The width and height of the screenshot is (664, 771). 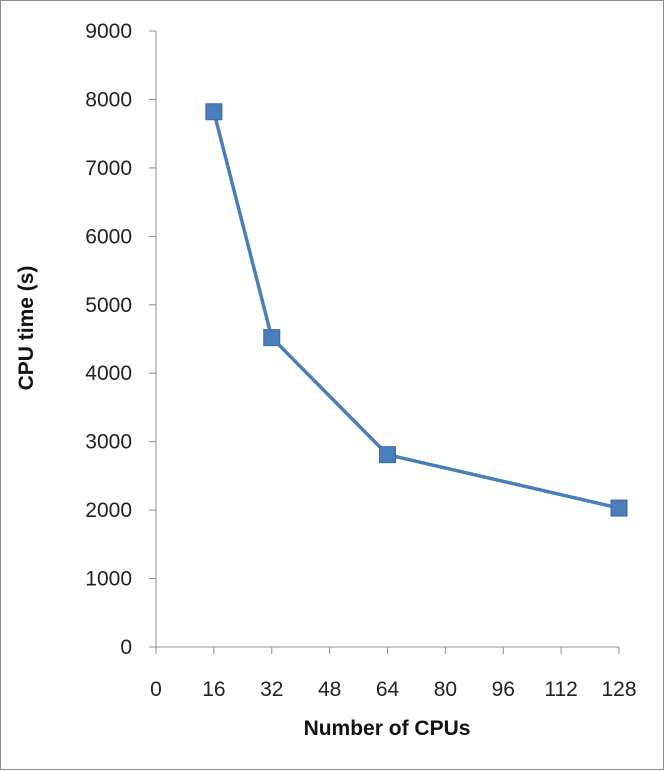 I want to click on y-tick-label: 6000, so click(x=108, y=236).